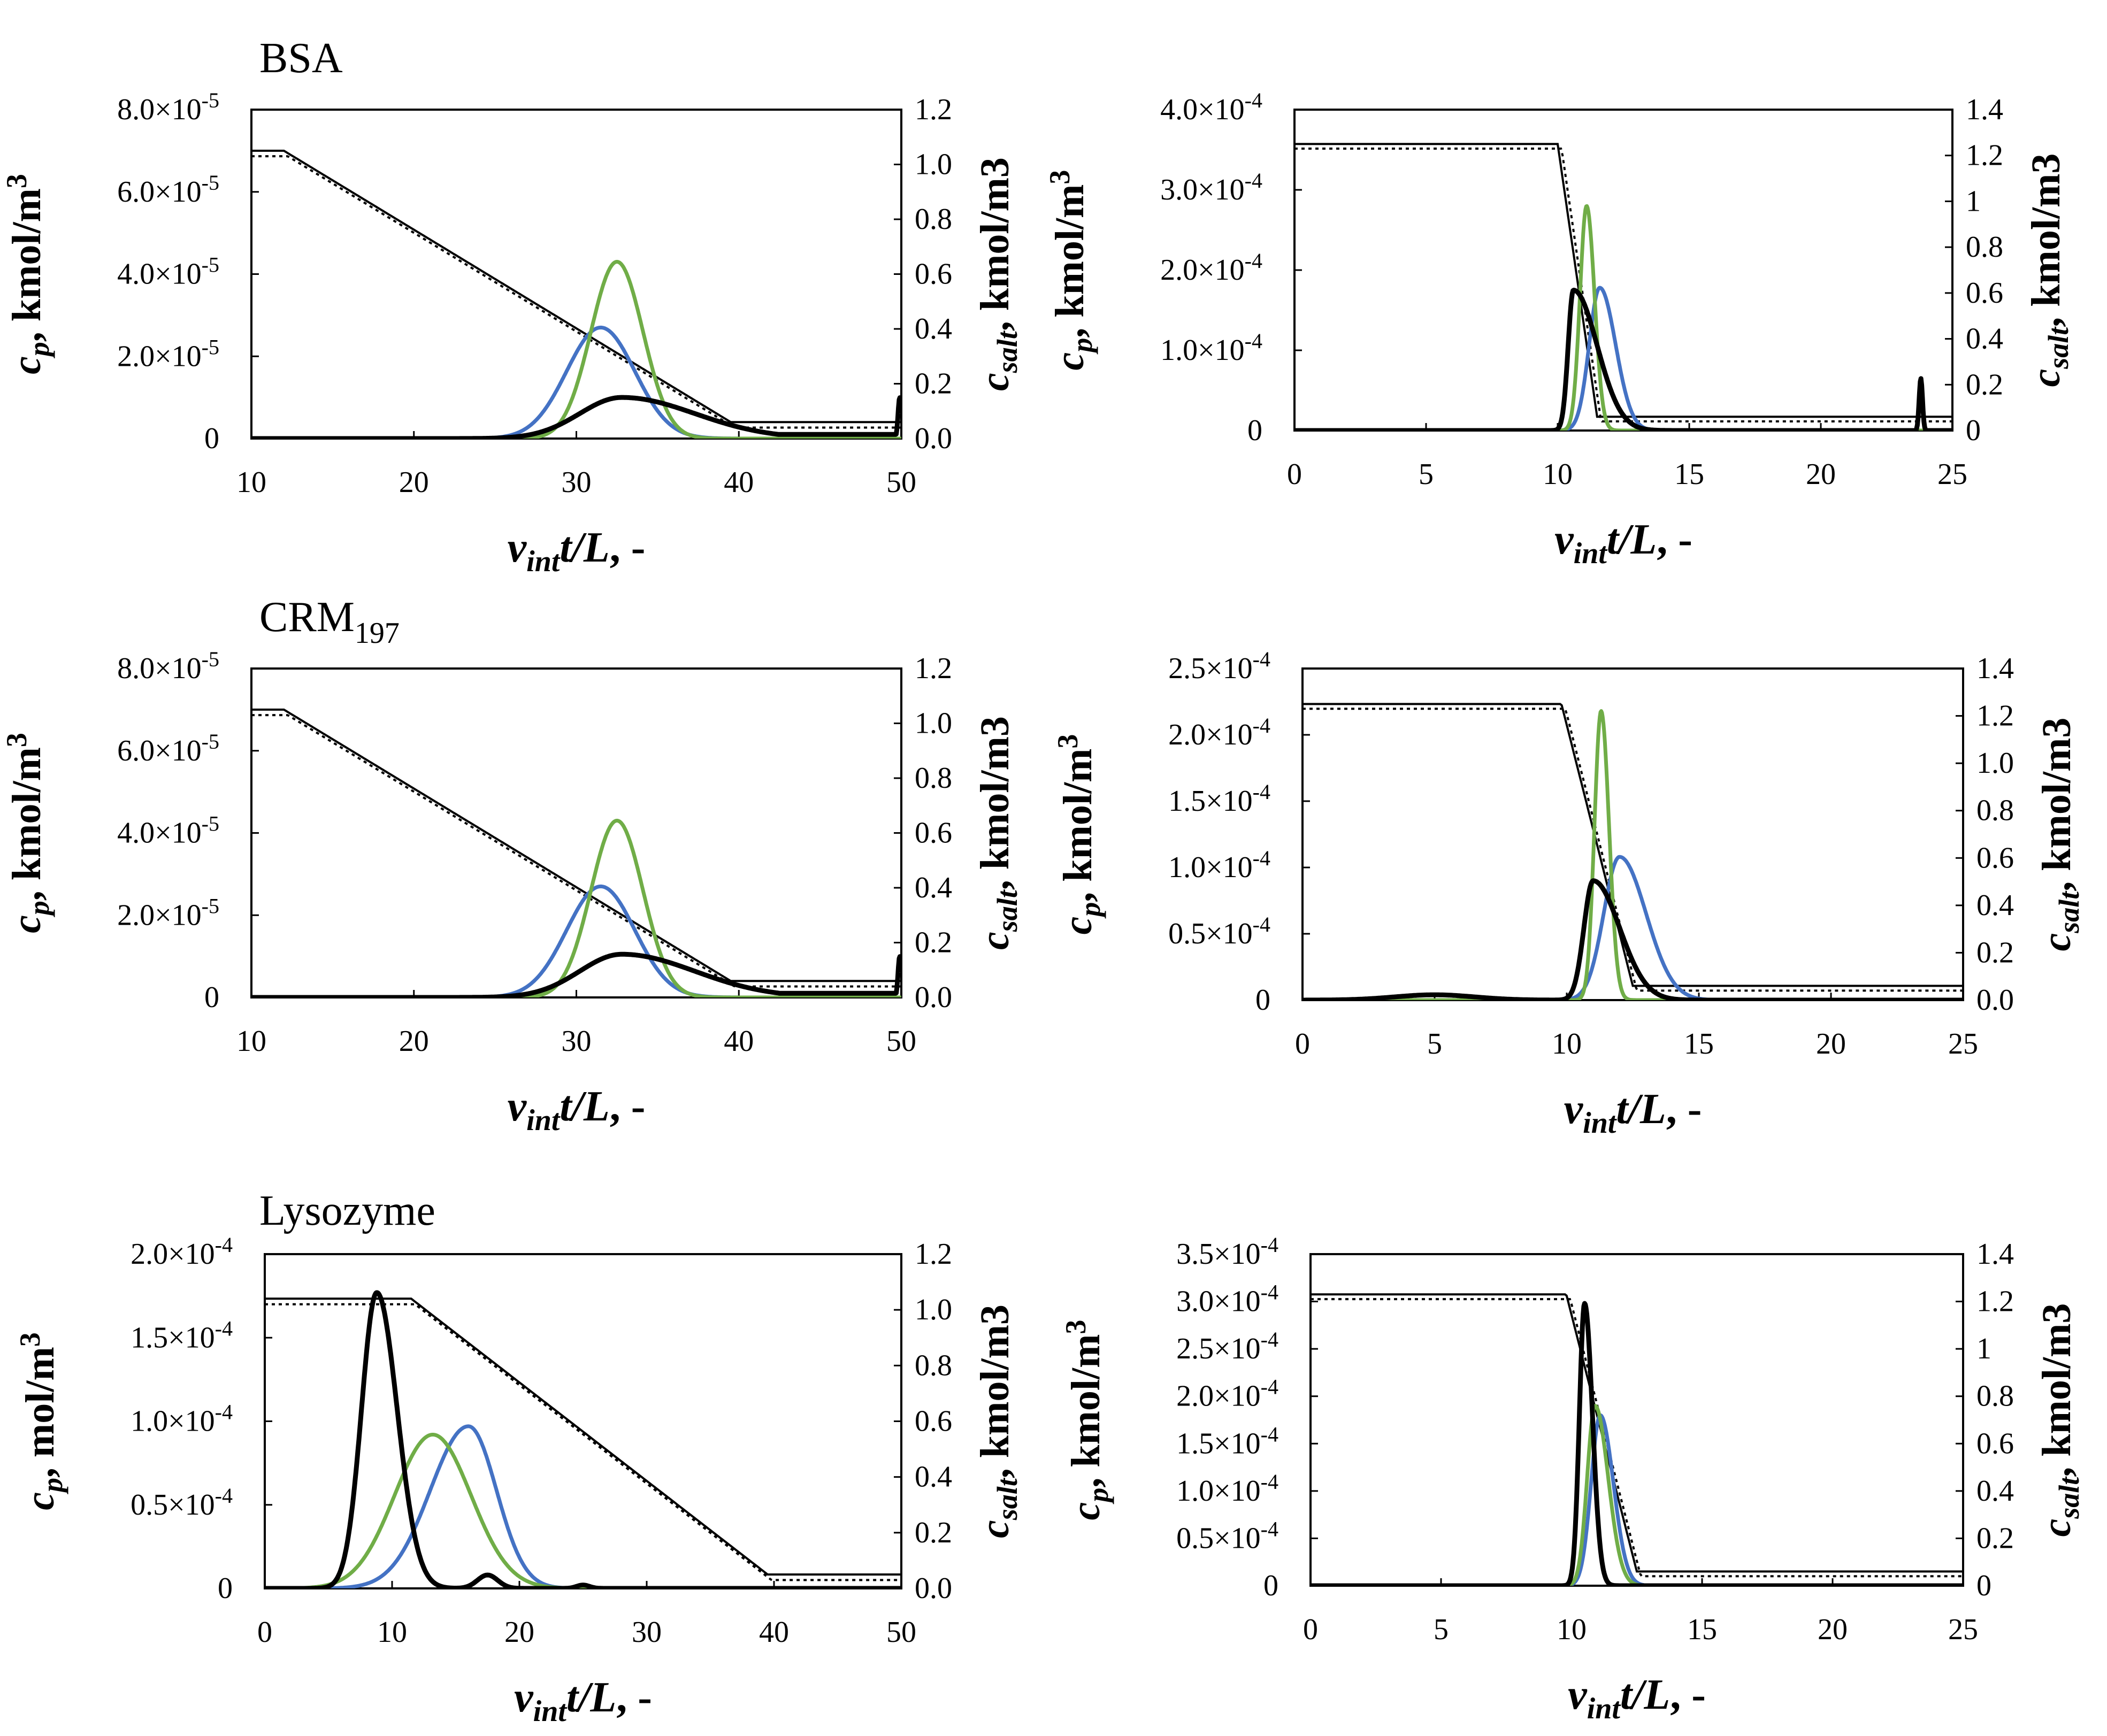 Image resolution: width=2107 pixels, height=1736 pixels. I want to click on x-tick-label: 50, so click(901, 482).